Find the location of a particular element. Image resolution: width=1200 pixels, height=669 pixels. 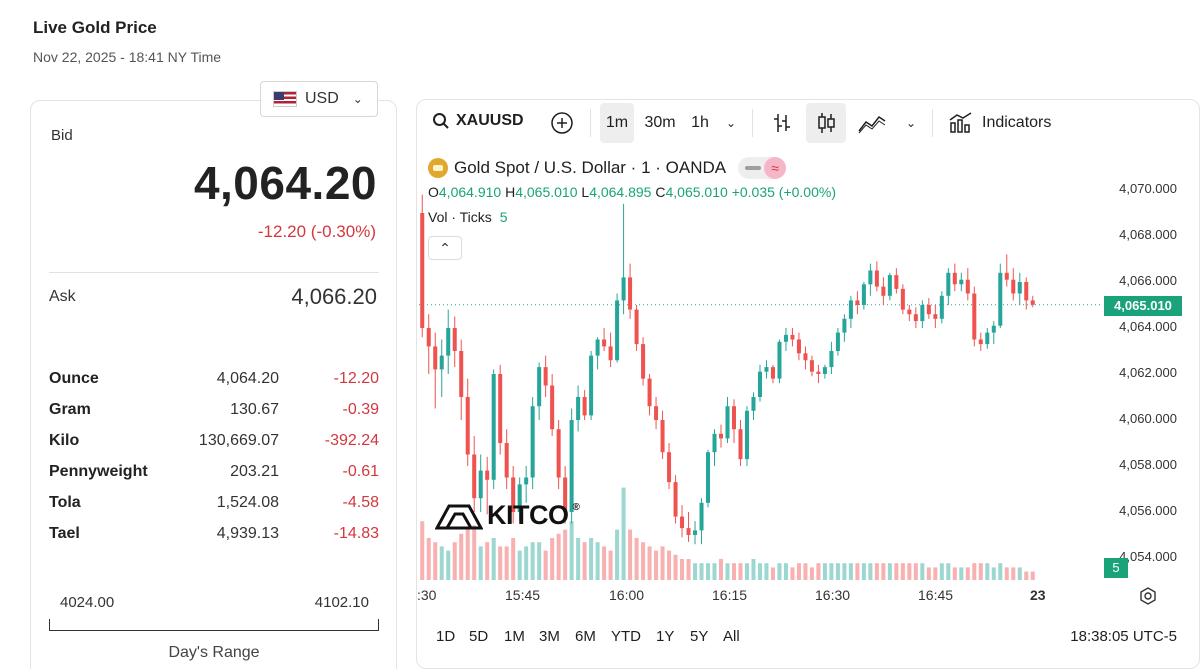

range-5y: 5Y is located at coordinates (699, 636).